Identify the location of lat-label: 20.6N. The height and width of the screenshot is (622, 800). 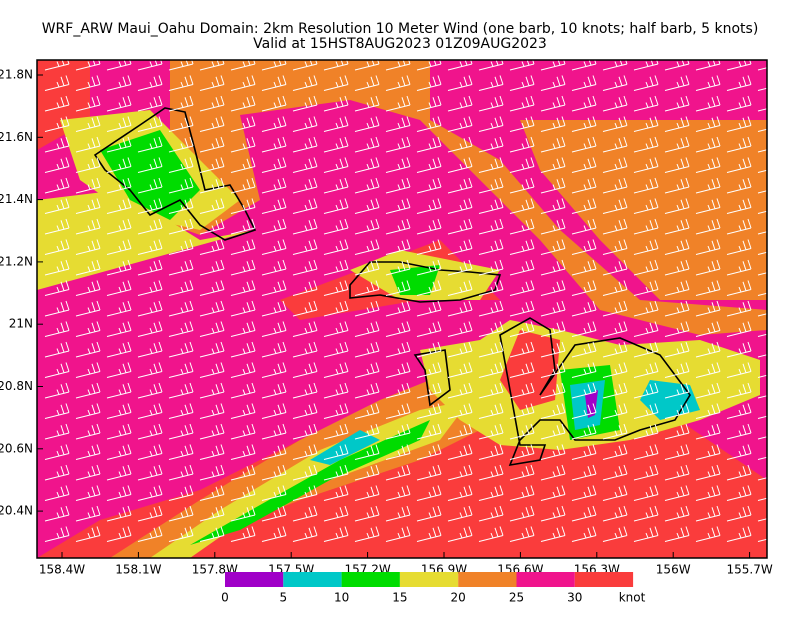
(16, 448).